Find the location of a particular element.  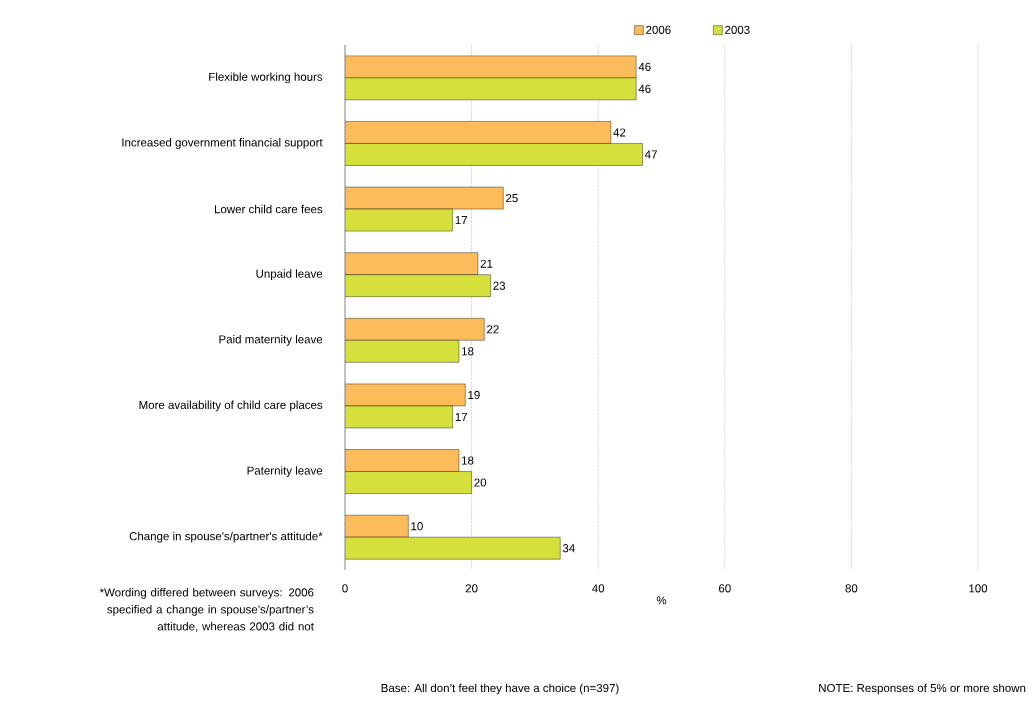

data-label: 23 is located at coordinates (499, 285).